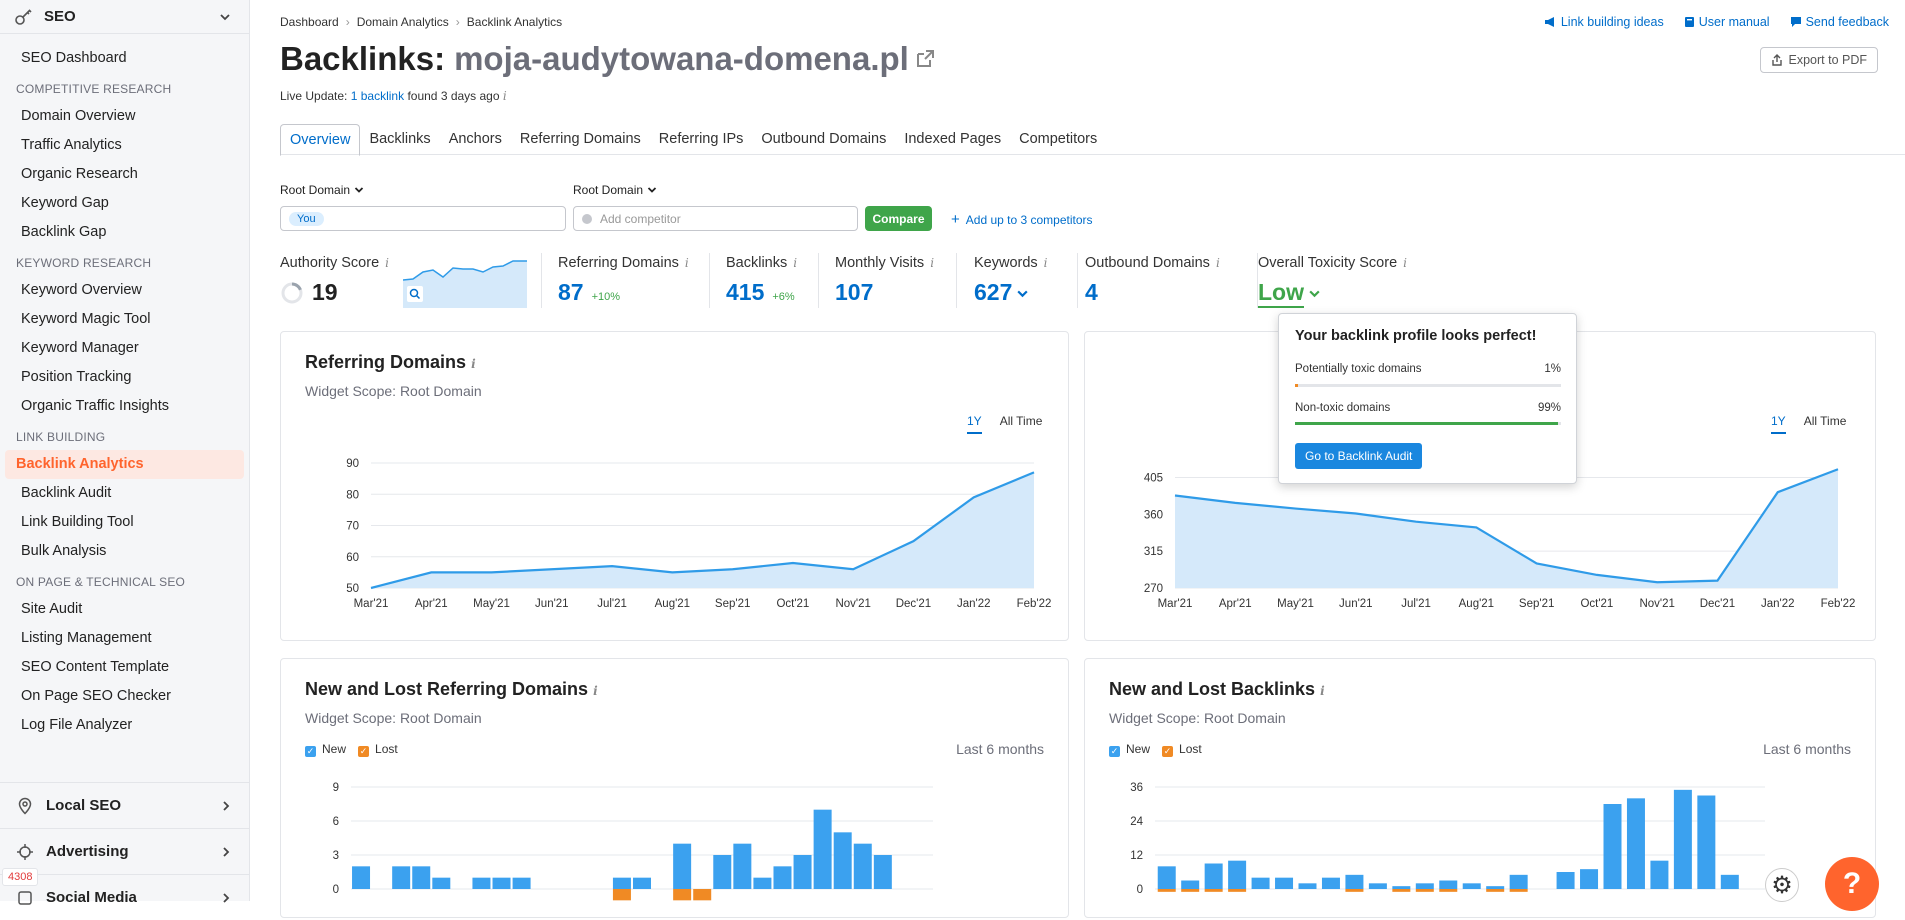  I want to click on sidebar-item-keyword-gap: Keyword Gap, so click(124, 203).